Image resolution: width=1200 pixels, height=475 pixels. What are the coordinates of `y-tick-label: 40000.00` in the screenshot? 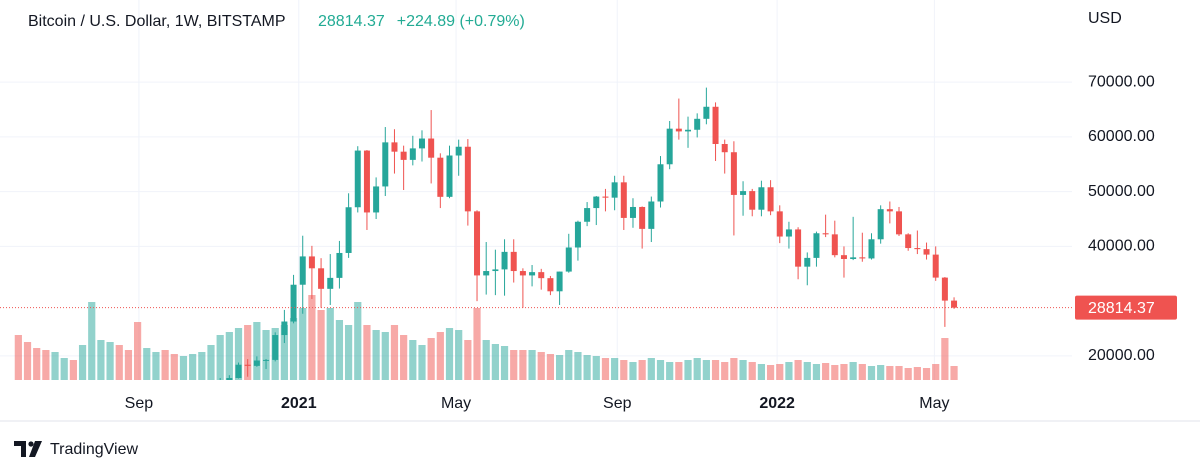 It's located at (1121, 246).